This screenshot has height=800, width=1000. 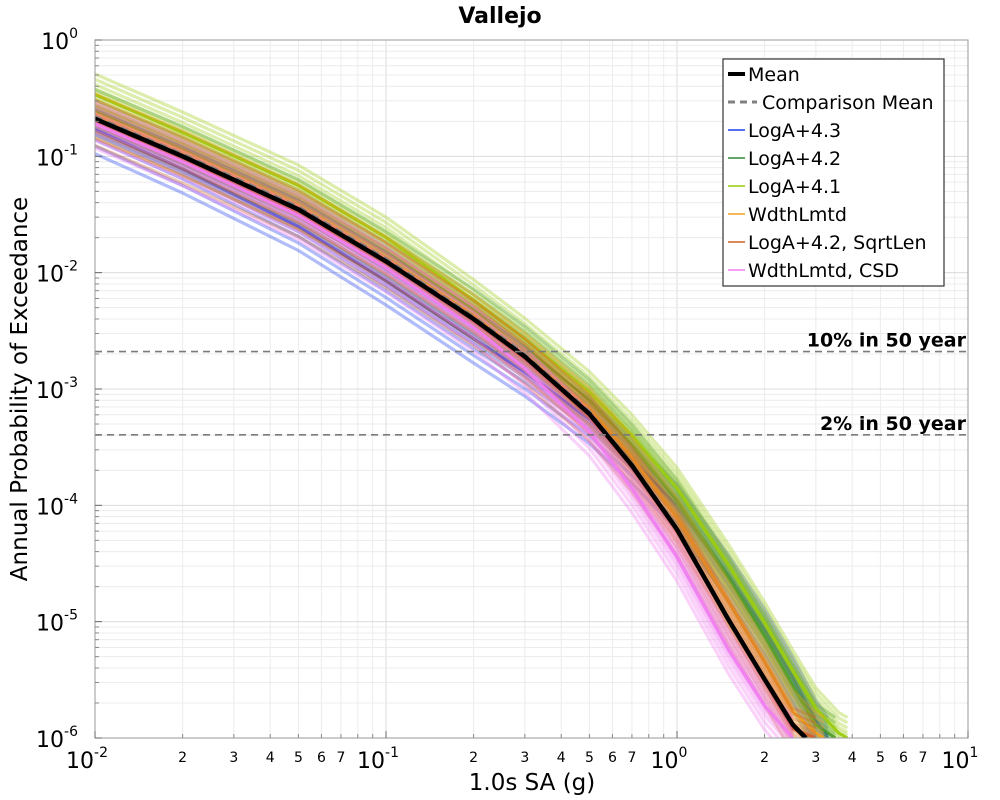 What do you see at coordinates (71, 150) in the screenshot?
I see `y-tick-exponent: -1` at bounding box center [71, 150].